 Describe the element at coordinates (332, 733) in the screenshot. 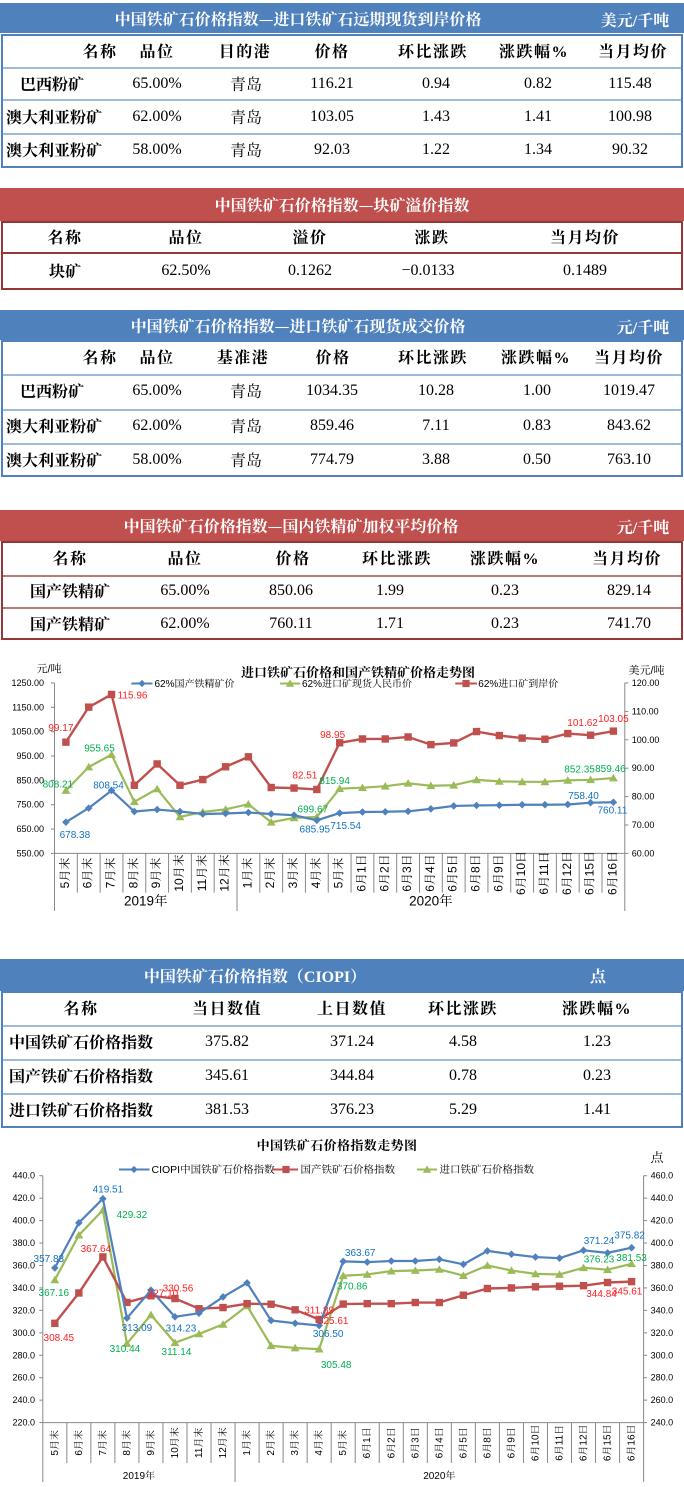

I see `svg-text: 98.95` at that location.